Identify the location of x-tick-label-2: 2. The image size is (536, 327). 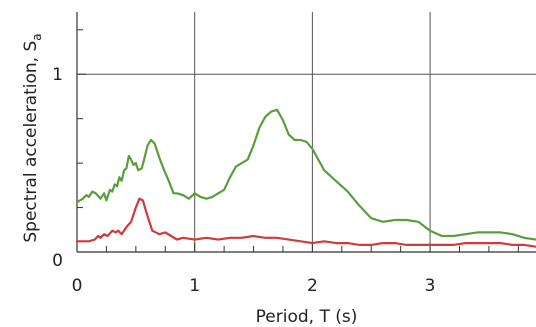
(312, 286).